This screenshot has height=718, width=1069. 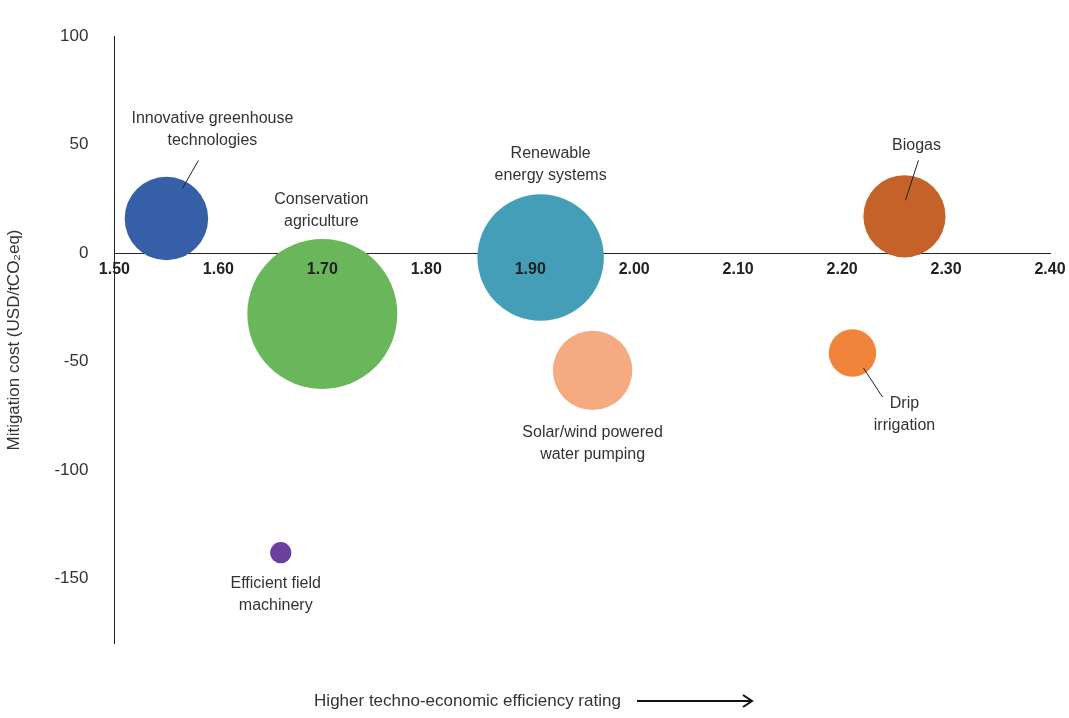 I want to click on x-tick-label: 2.40, so click(x=1050, y=268).